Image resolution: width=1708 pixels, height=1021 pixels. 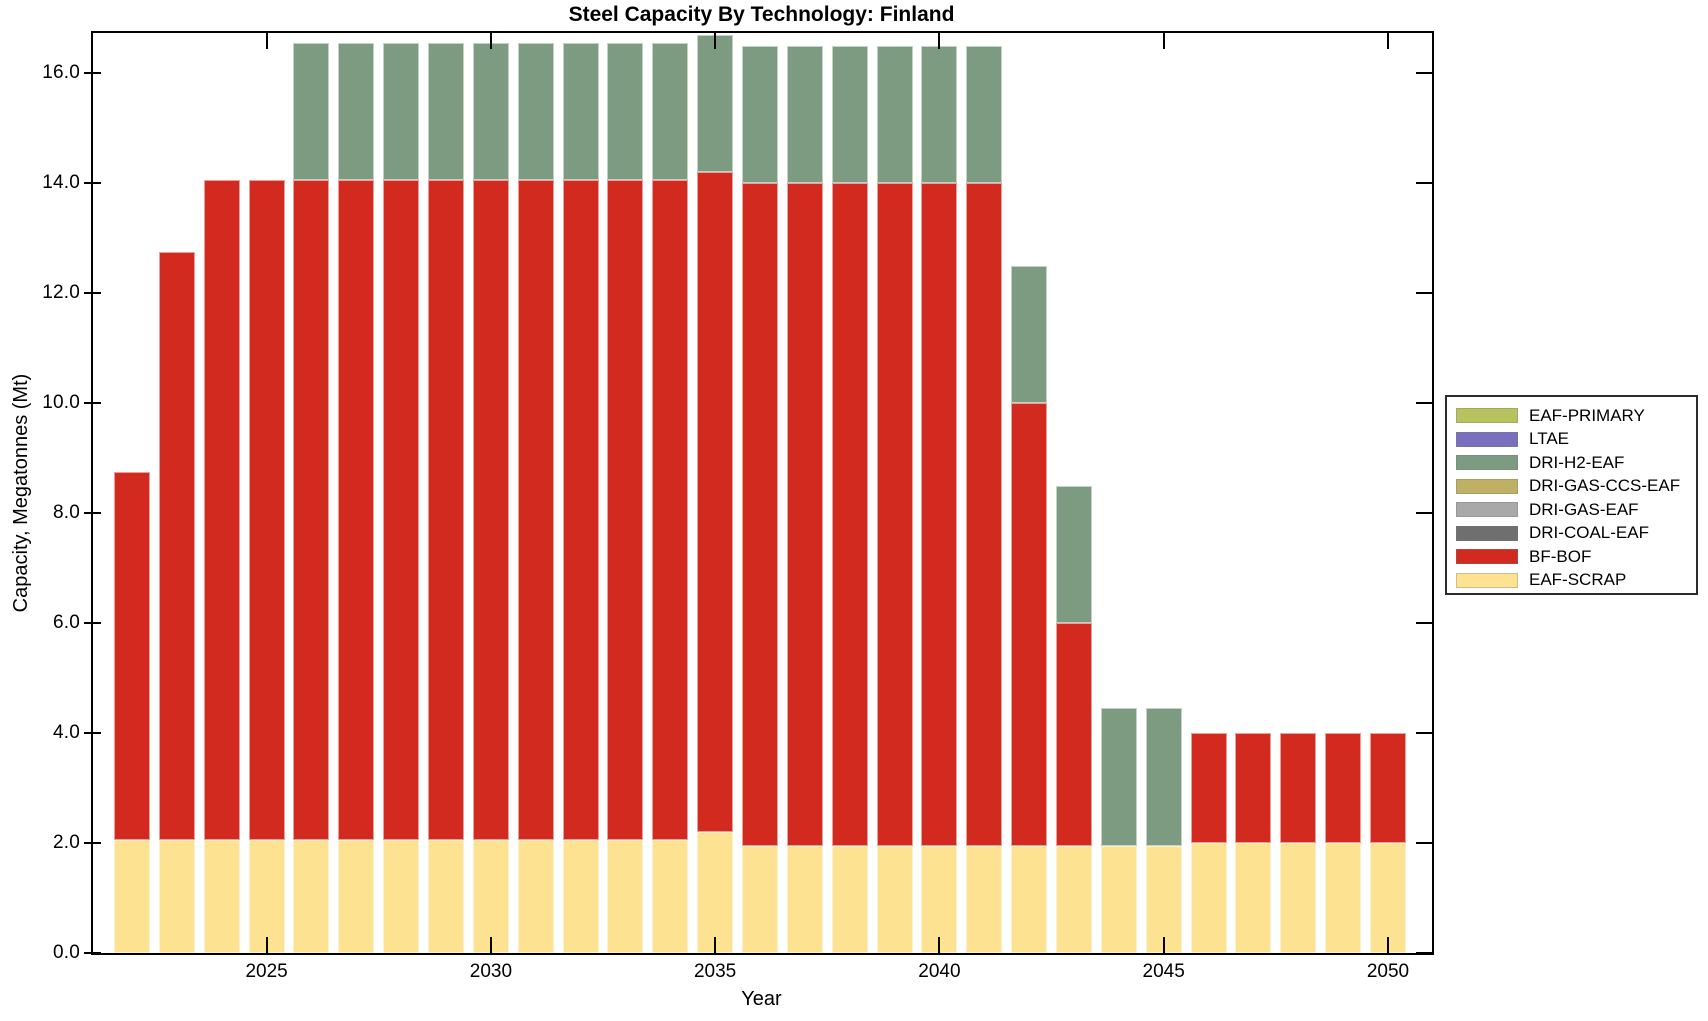 I want to click on x-tick-label: 2040, so click(x=939, y=971).